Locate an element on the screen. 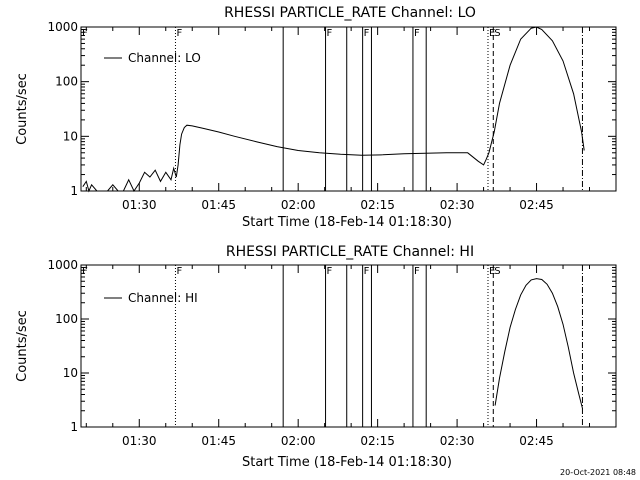 This screenshot has width=640, height=480. hi-x-tick-labels: 01:30 01:45 02:00 02:15 02:30 02:45 is located at coordinates (338, 441).